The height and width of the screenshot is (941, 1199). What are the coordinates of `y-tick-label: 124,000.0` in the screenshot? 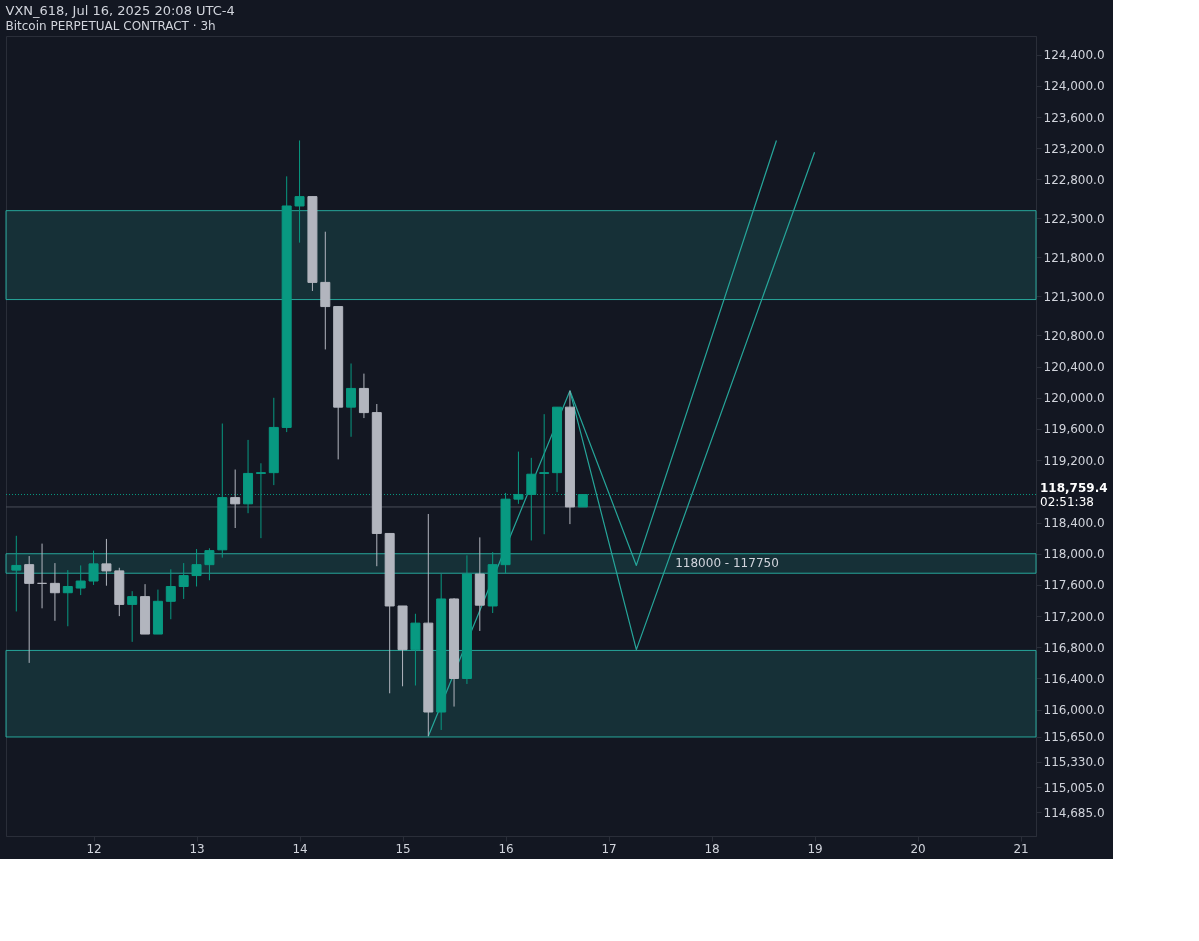 It's located at (1074, 86).